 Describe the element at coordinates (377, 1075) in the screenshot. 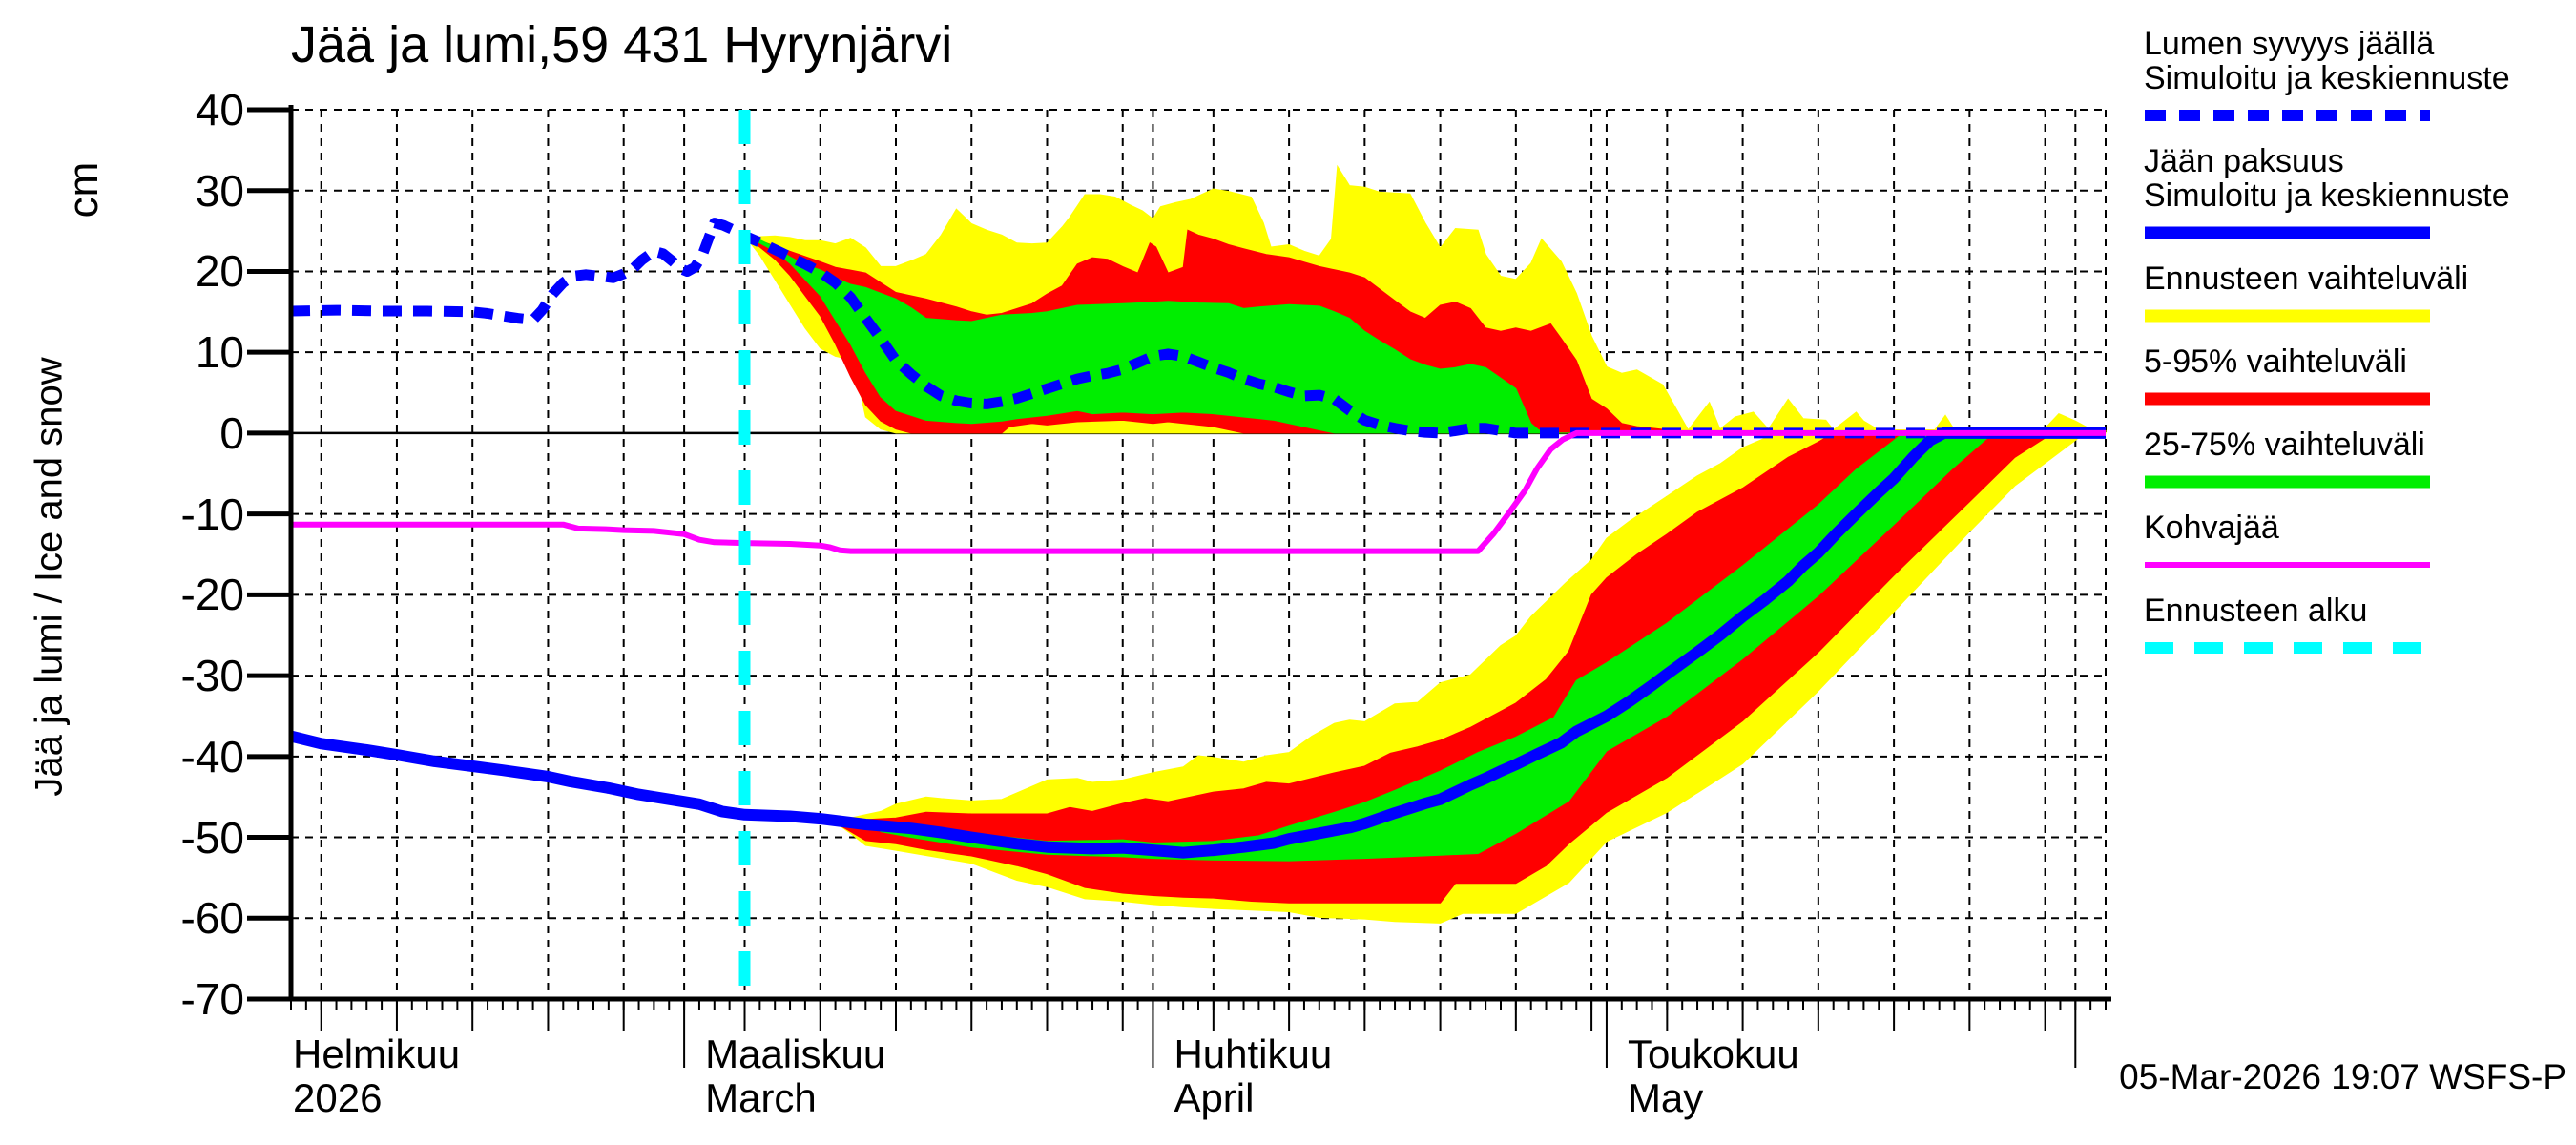

I see `month-label-2026: Helmikuu 2026` at that location.